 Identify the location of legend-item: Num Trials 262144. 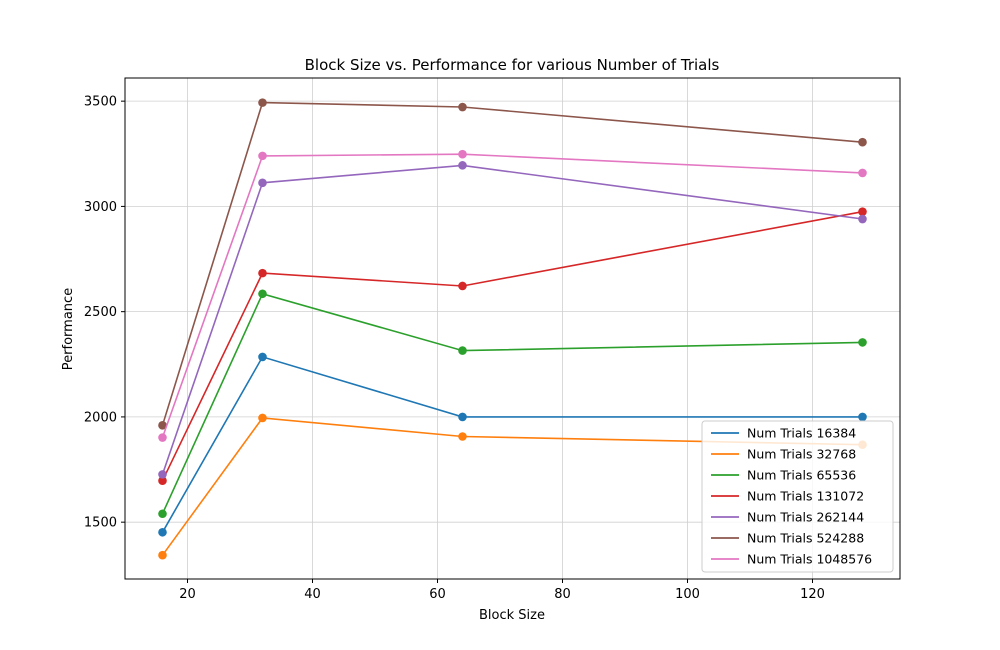
(787, 517).